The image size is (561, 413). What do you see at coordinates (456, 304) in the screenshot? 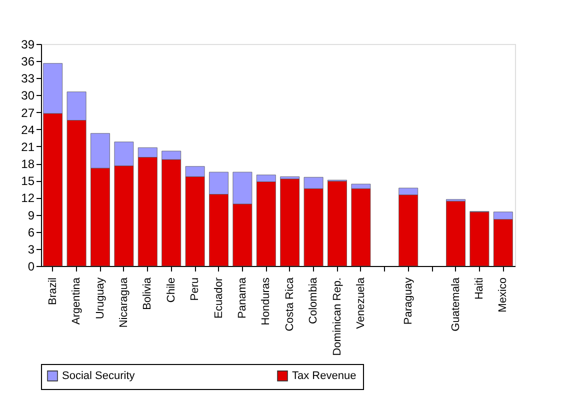
I see `x-tick-label: Guatemala` at bounding box center [456, 304].